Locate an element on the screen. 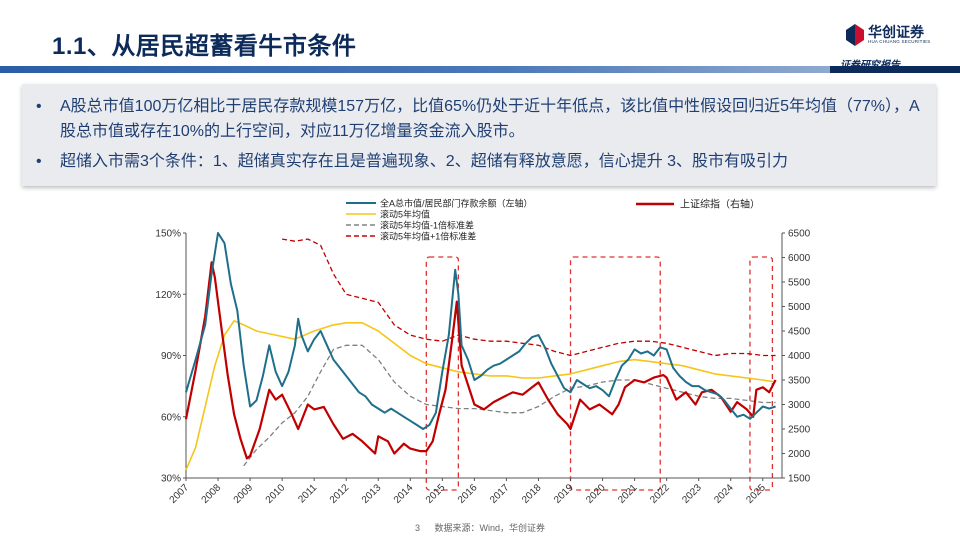  series-line-lower is located at coordinates (509, 405).